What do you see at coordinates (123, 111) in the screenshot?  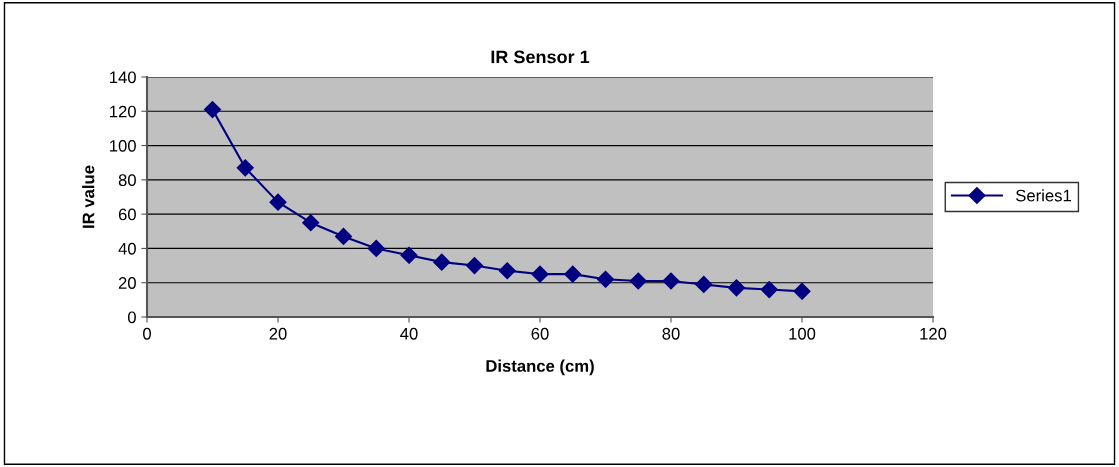 I see `y-tick-label: 120` at bounding box center [123, 111].